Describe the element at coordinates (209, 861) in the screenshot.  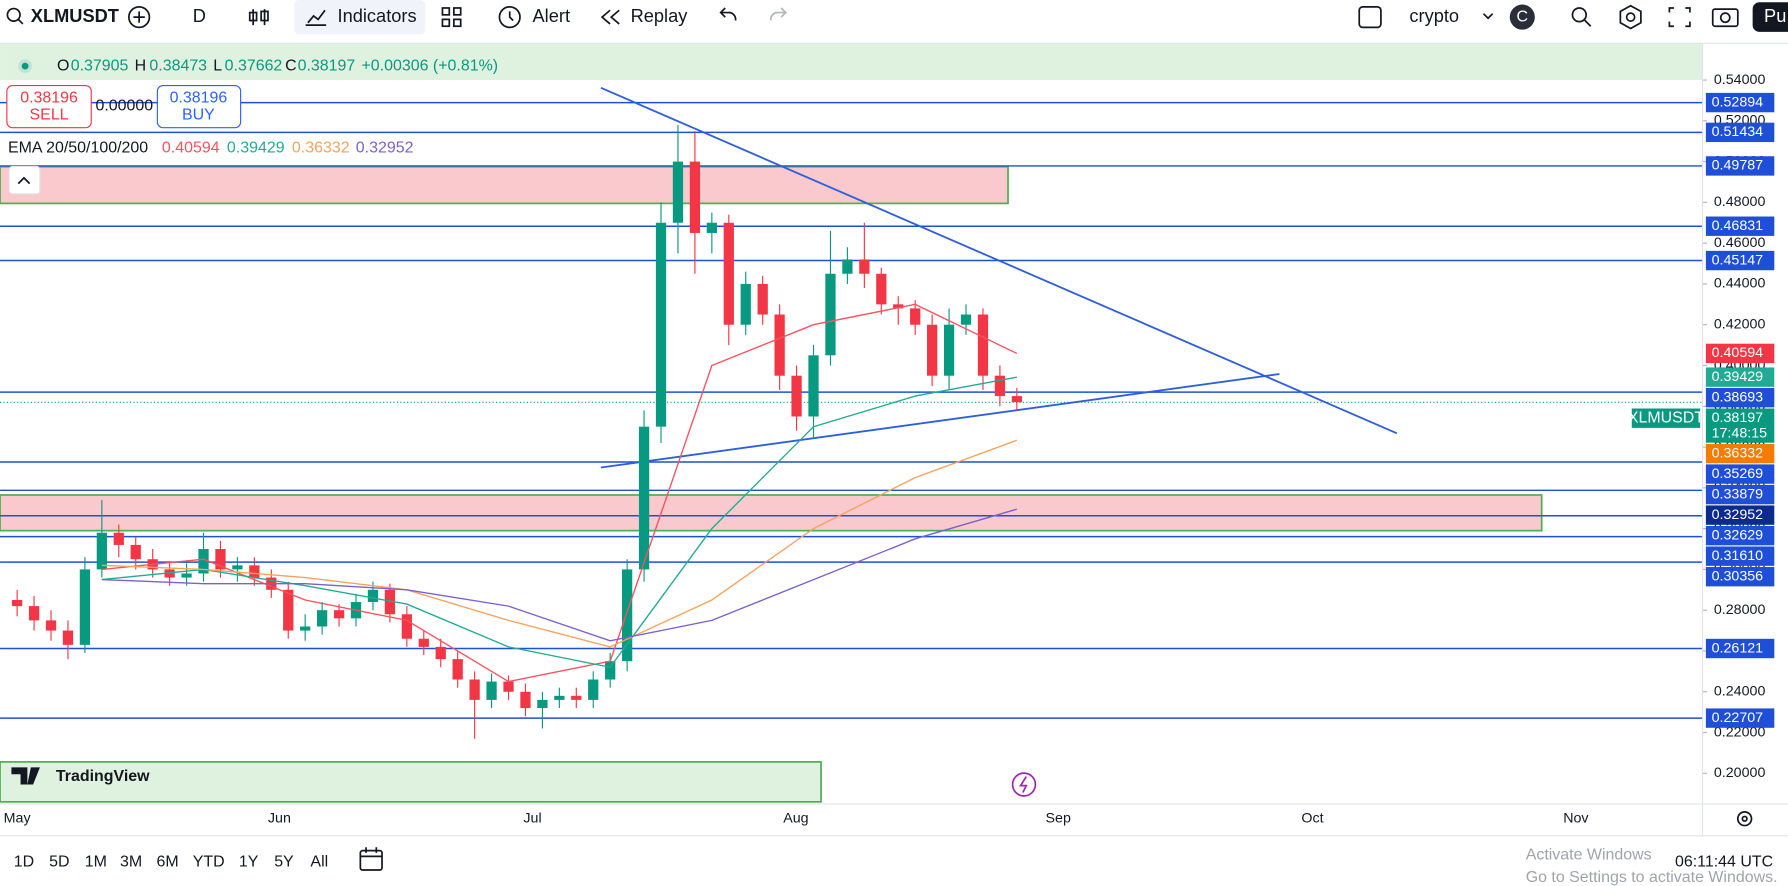
I see `range-button: YTD` at that location.